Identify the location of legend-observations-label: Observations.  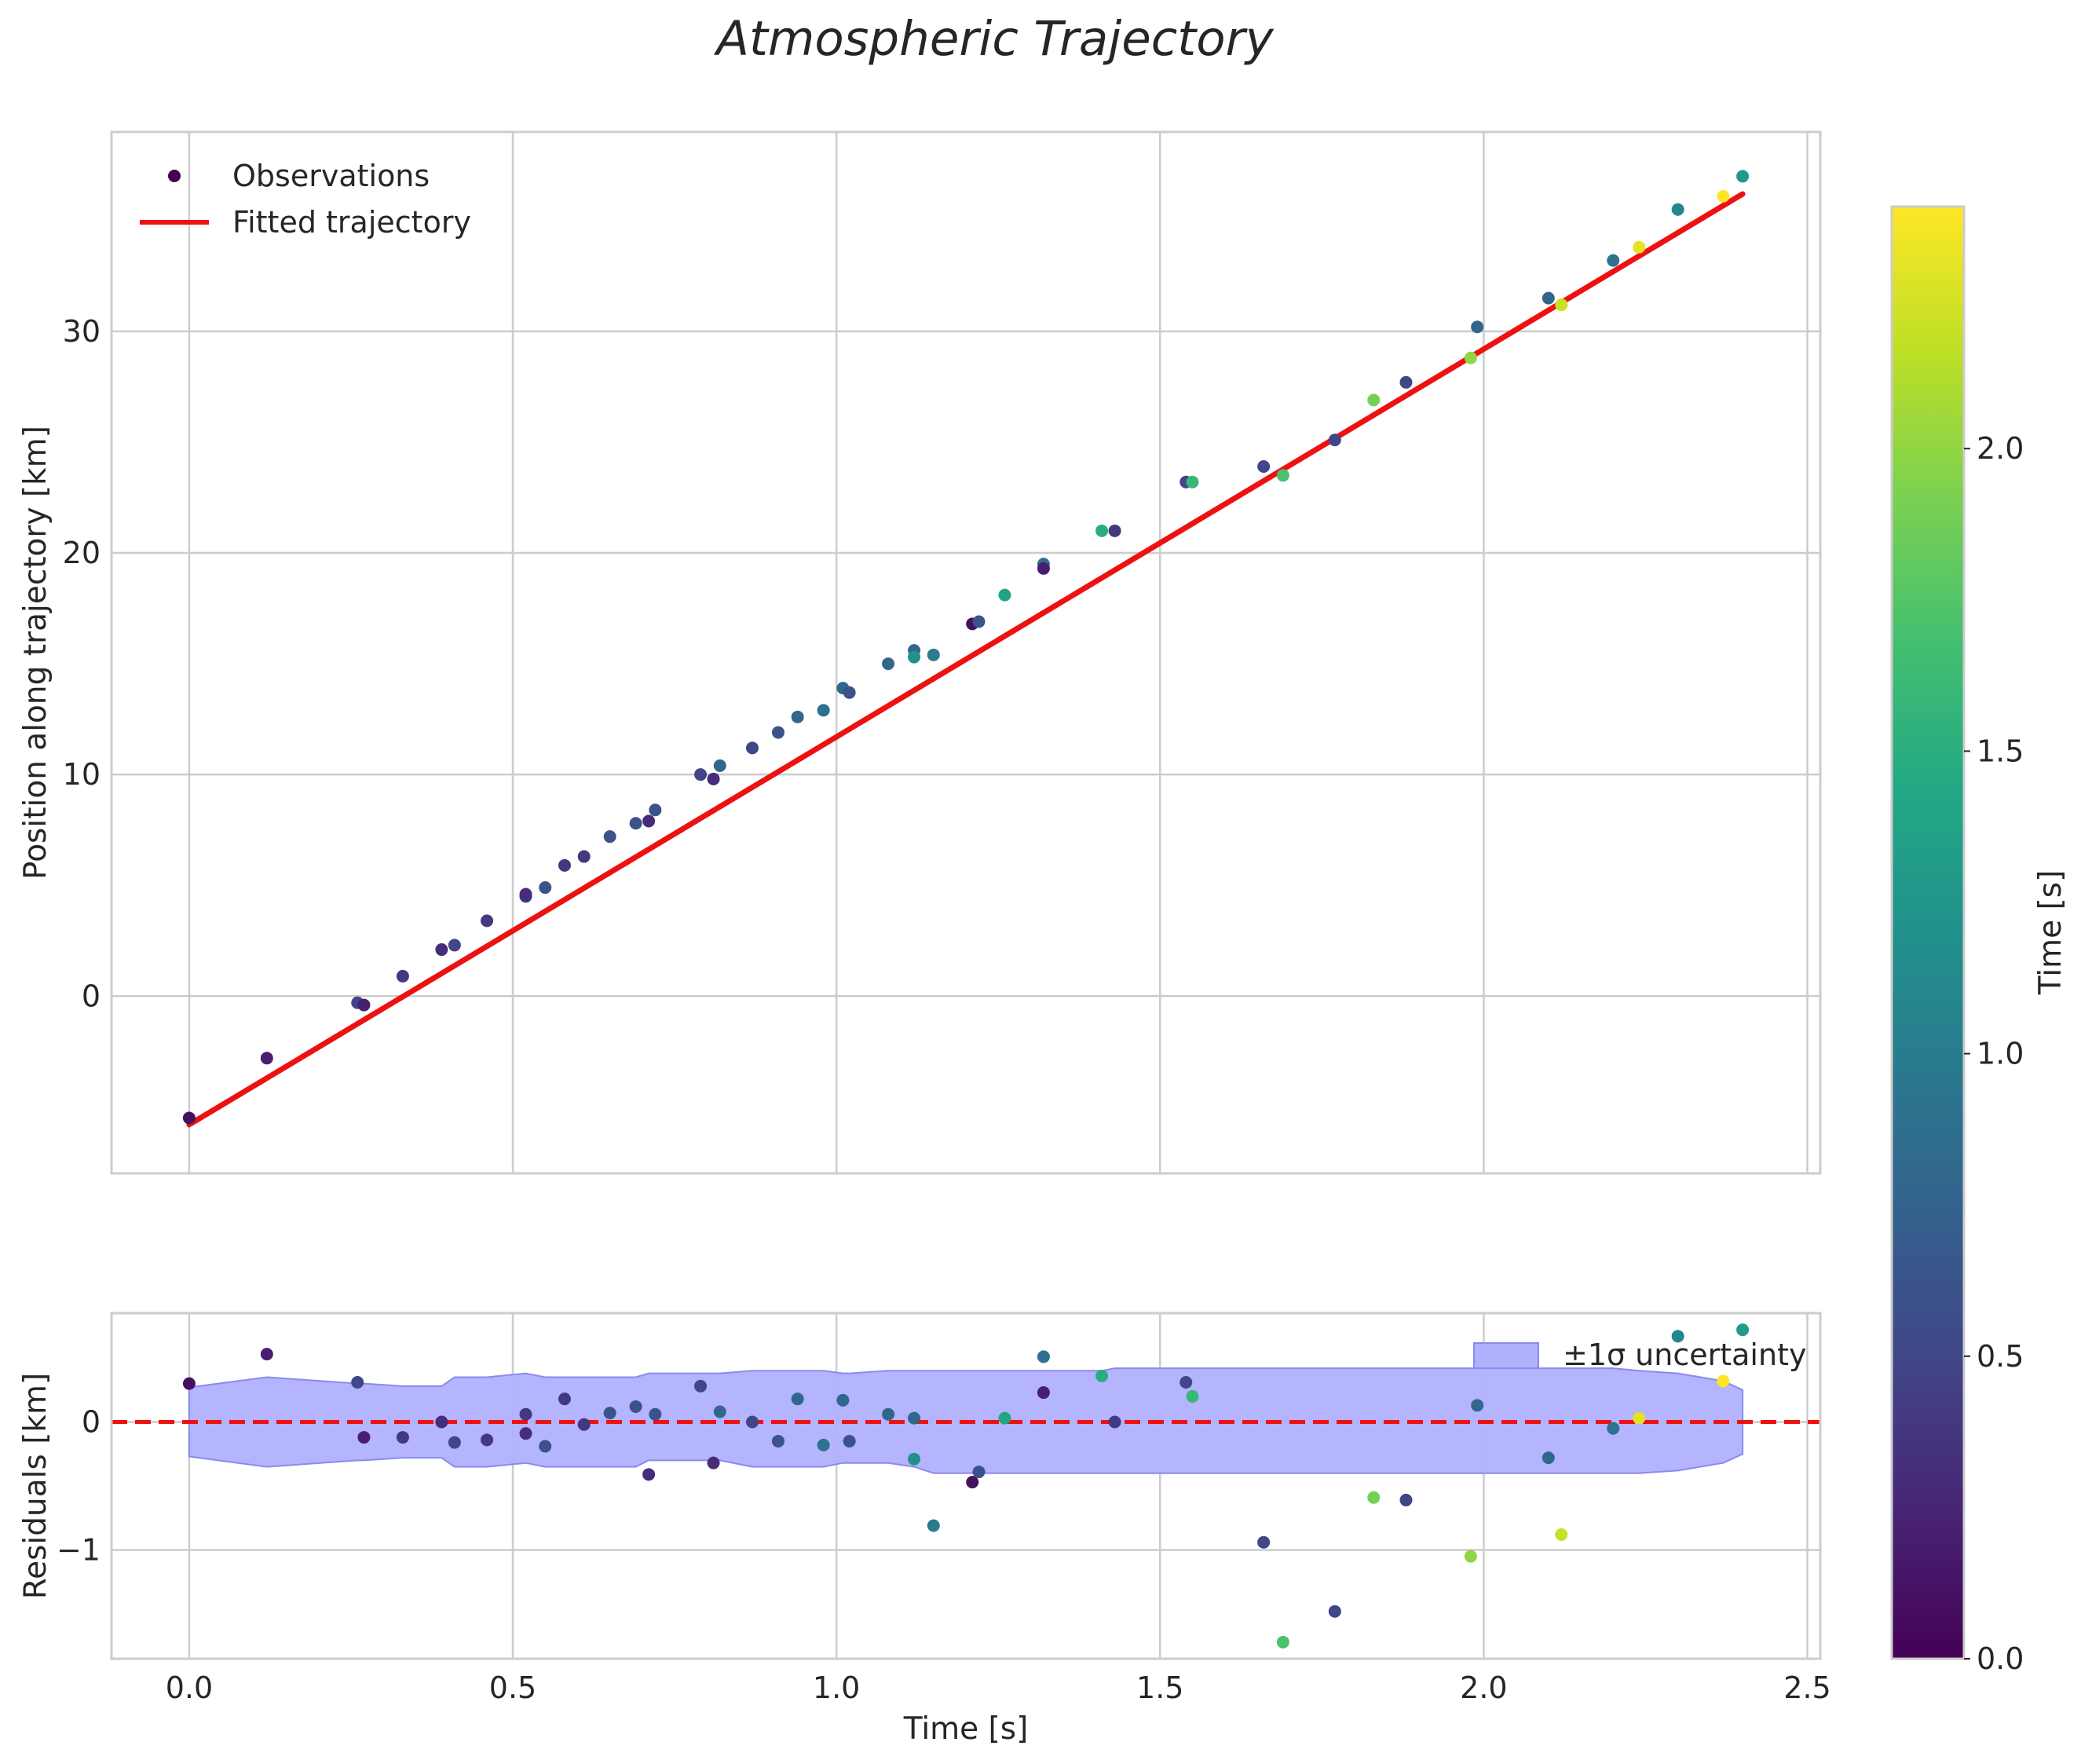
(331, 176).